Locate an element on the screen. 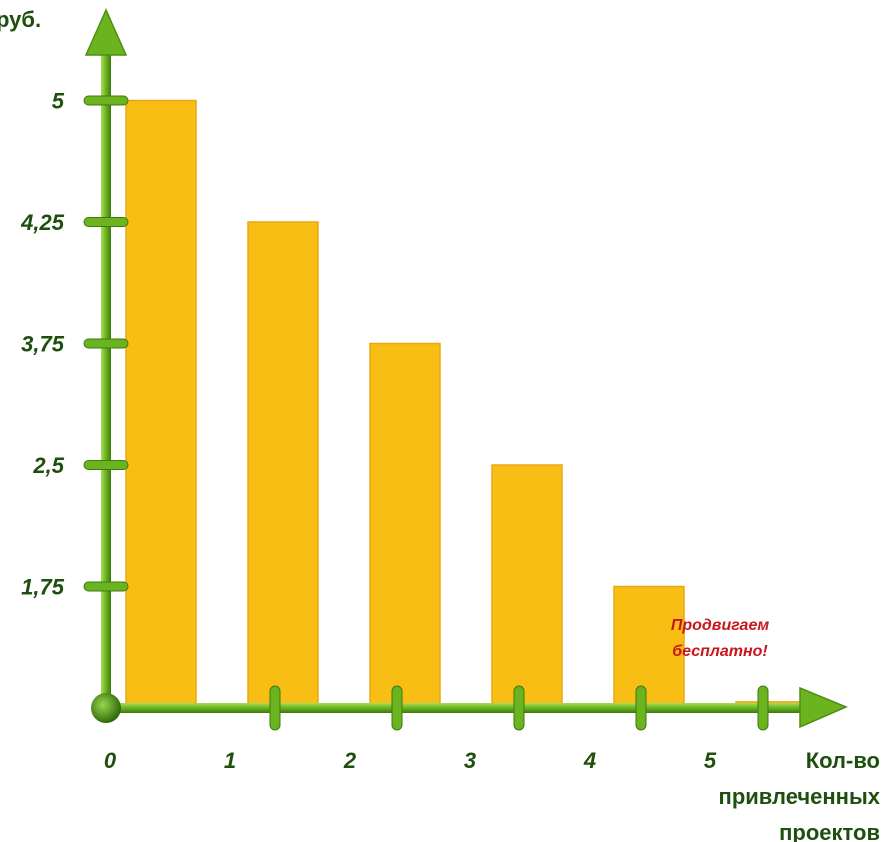 The width and height of the screenshot is (884, 842). x-axis-arrow is located at coordinates (823, 707).